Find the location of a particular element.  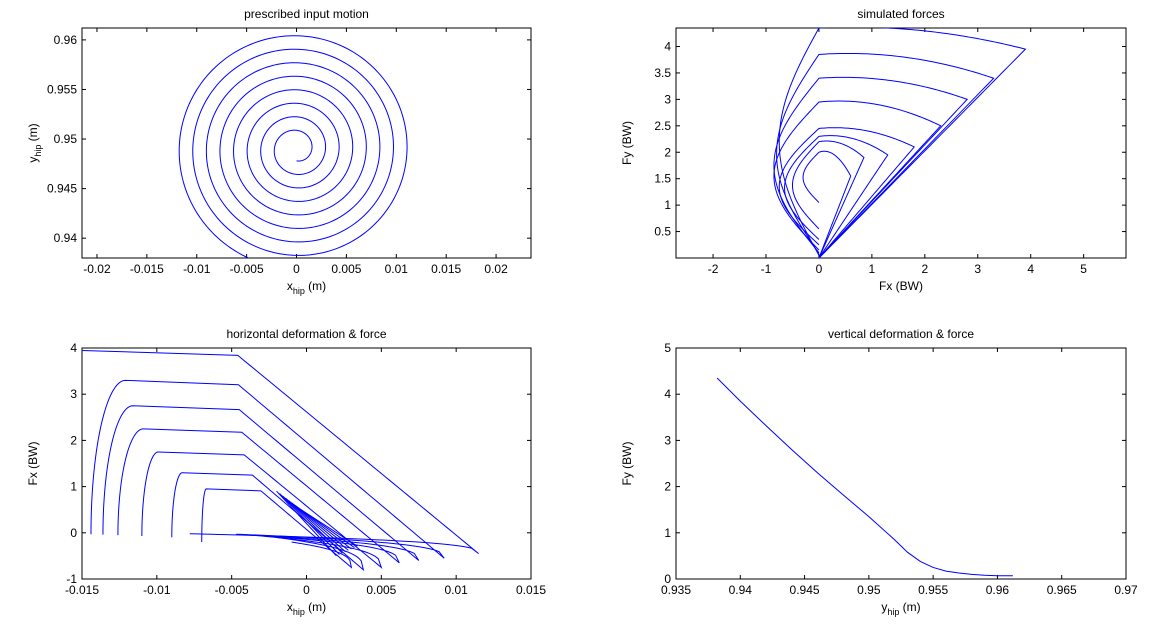

x-tick-label: -2 is located at coordinates (713, 269).